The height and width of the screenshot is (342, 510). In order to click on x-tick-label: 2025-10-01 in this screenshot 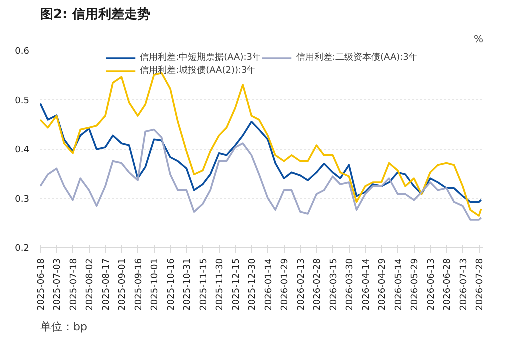, I will do `click(155, 284)`.